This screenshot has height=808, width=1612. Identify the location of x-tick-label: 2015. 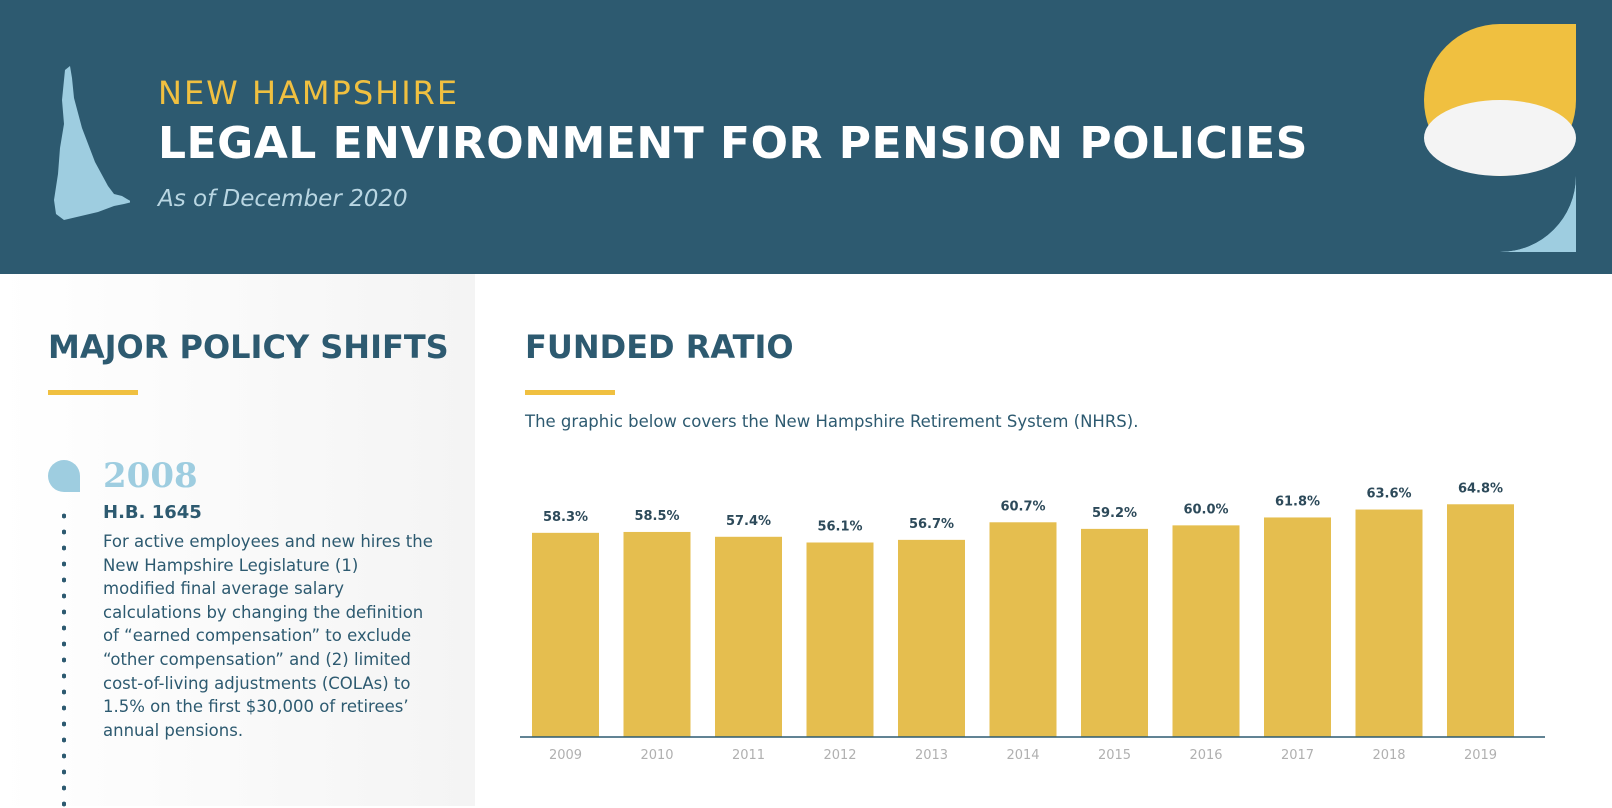
(1114, 755).